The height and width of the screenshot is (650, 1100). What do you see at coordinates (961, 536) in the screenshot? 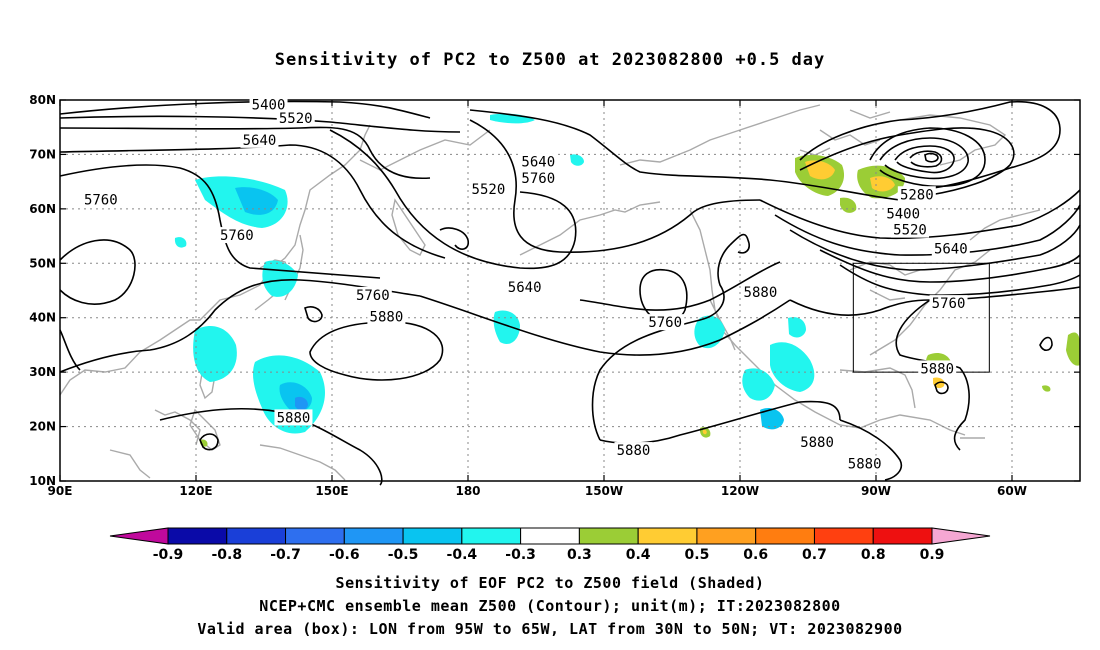
I see `colorbar-high-triangle` at bounding box center [961, 536].